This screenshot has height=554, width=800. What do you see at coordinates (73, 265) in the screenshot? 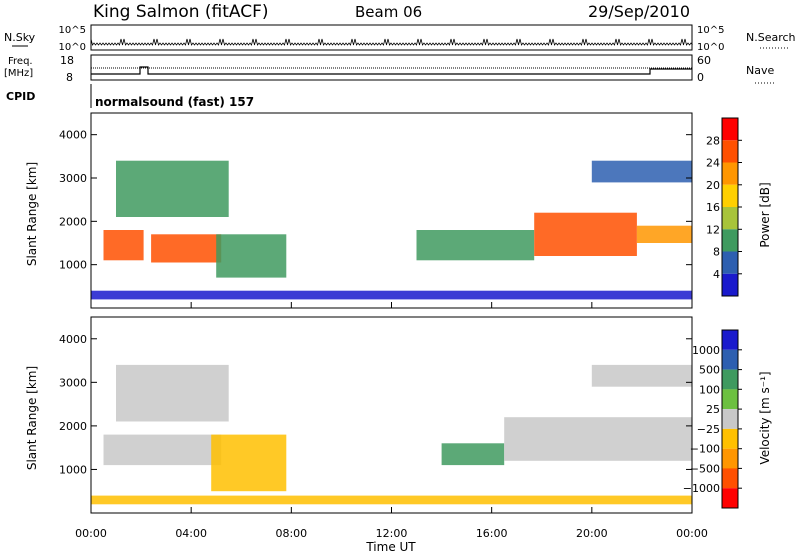
I see `power-ytick-label: 1000` at bounding box center [73, 265].